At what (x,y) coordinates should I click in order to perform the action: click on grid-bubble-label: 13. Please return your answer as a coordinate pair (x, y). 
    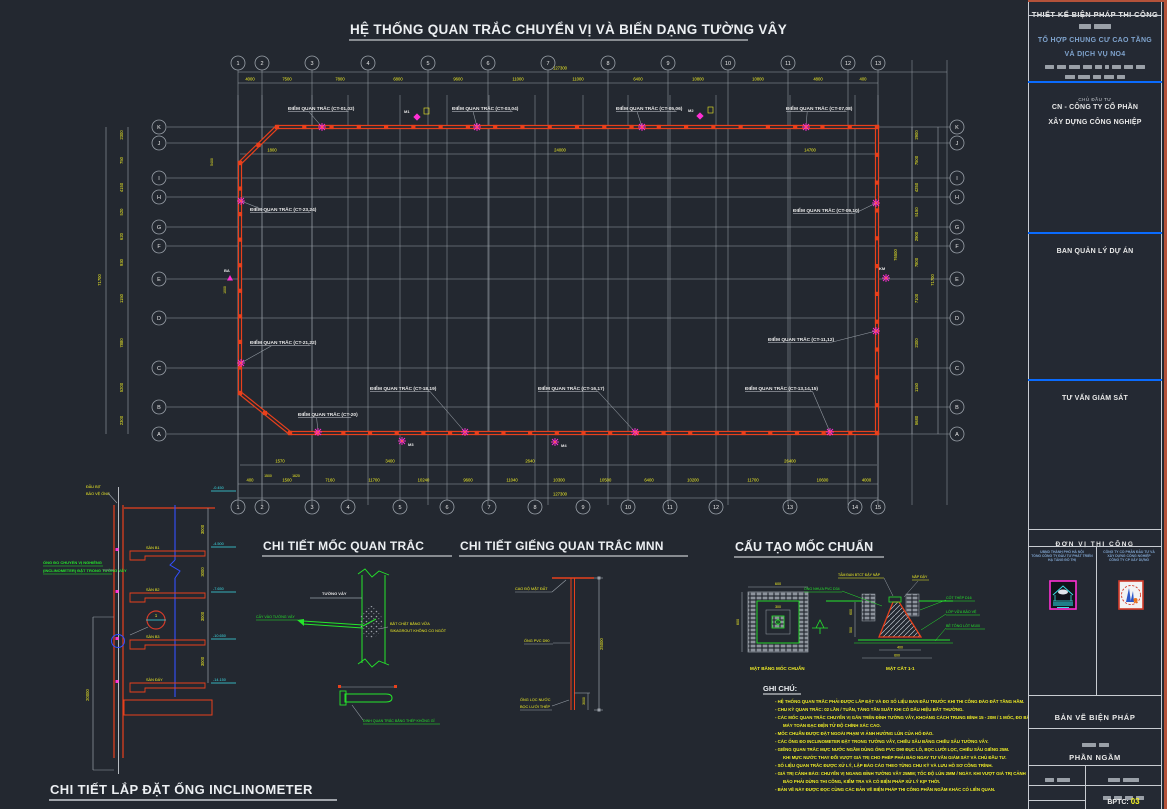
    Looking at the image, I should click on (878, 64).